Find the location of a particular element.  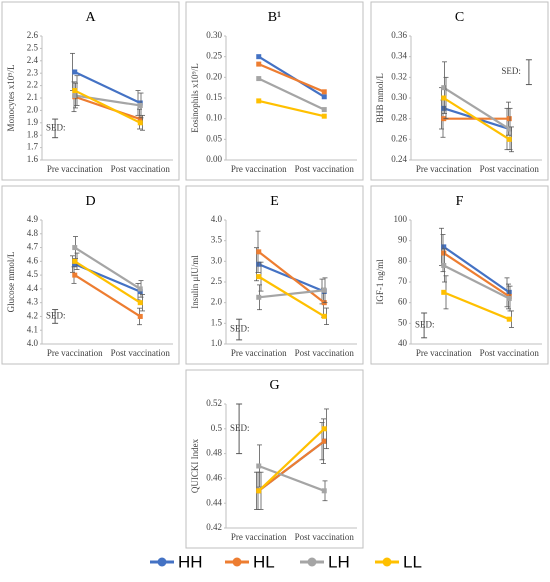

y-tick-label: 1.0 is located at coordinates (217, 343).